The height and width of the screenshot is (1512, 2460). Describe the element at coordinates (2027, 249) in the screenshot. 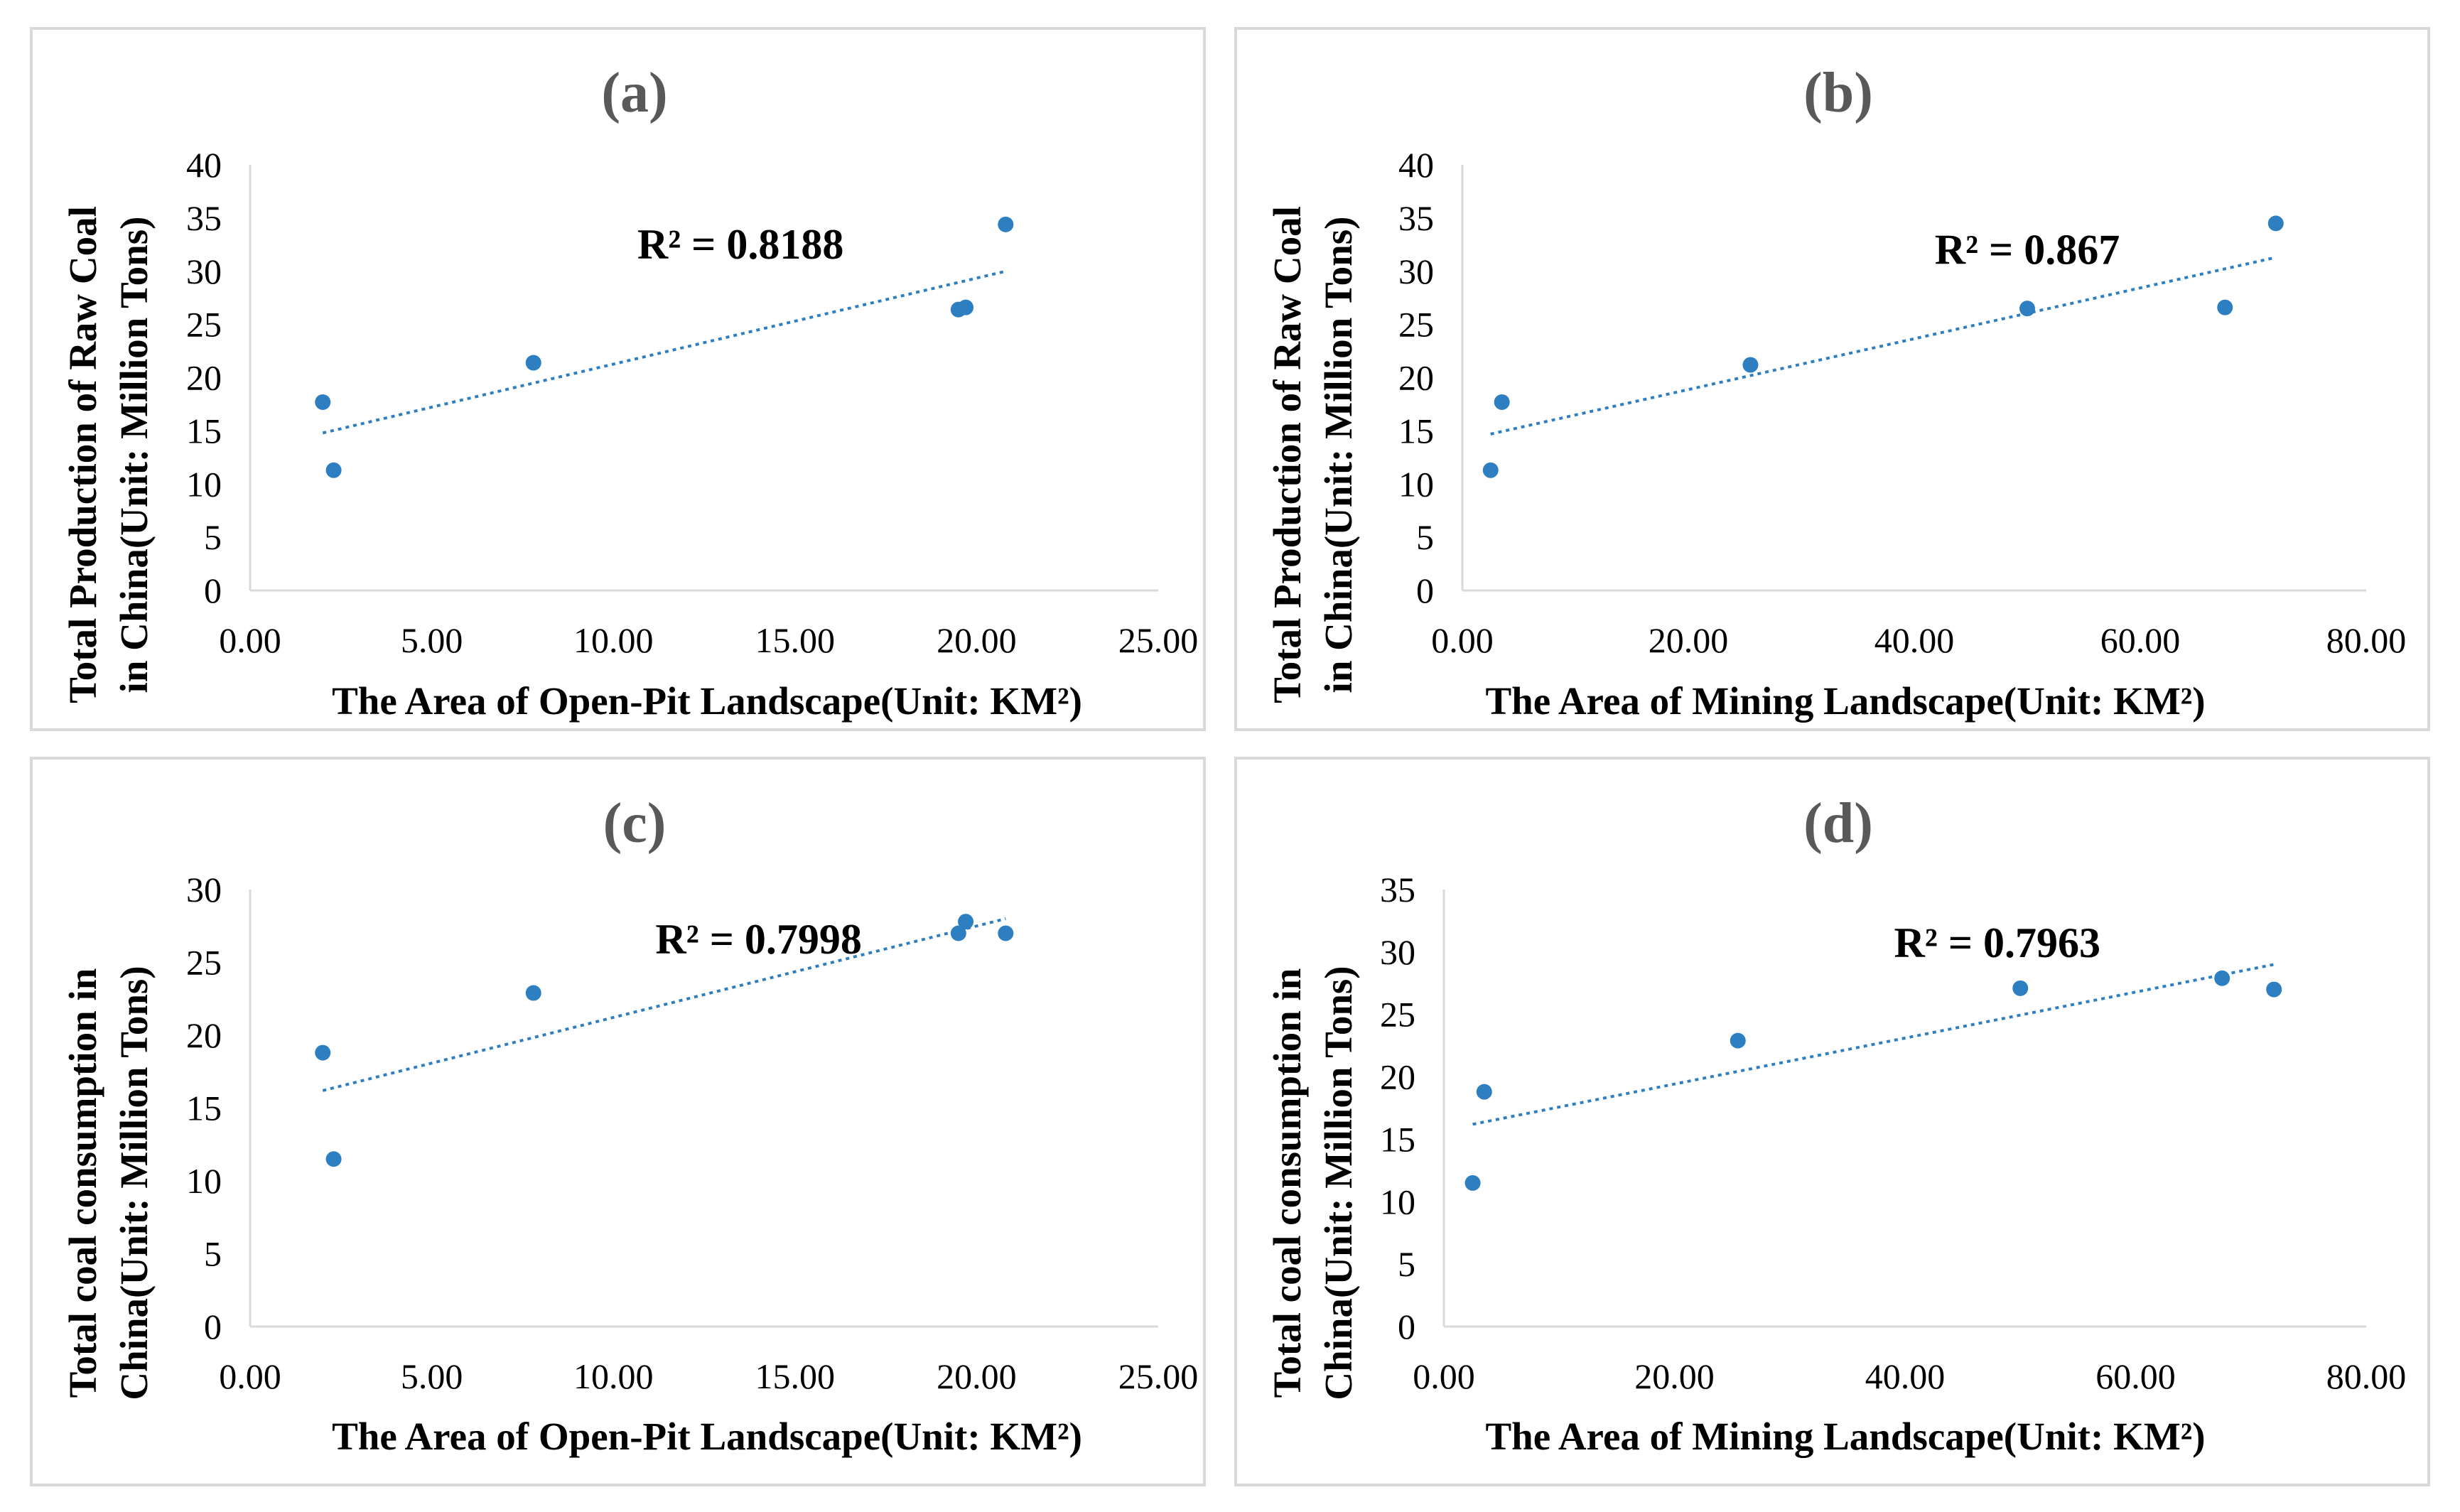

I see `r-squared-label: R² = 0.867` at that location.